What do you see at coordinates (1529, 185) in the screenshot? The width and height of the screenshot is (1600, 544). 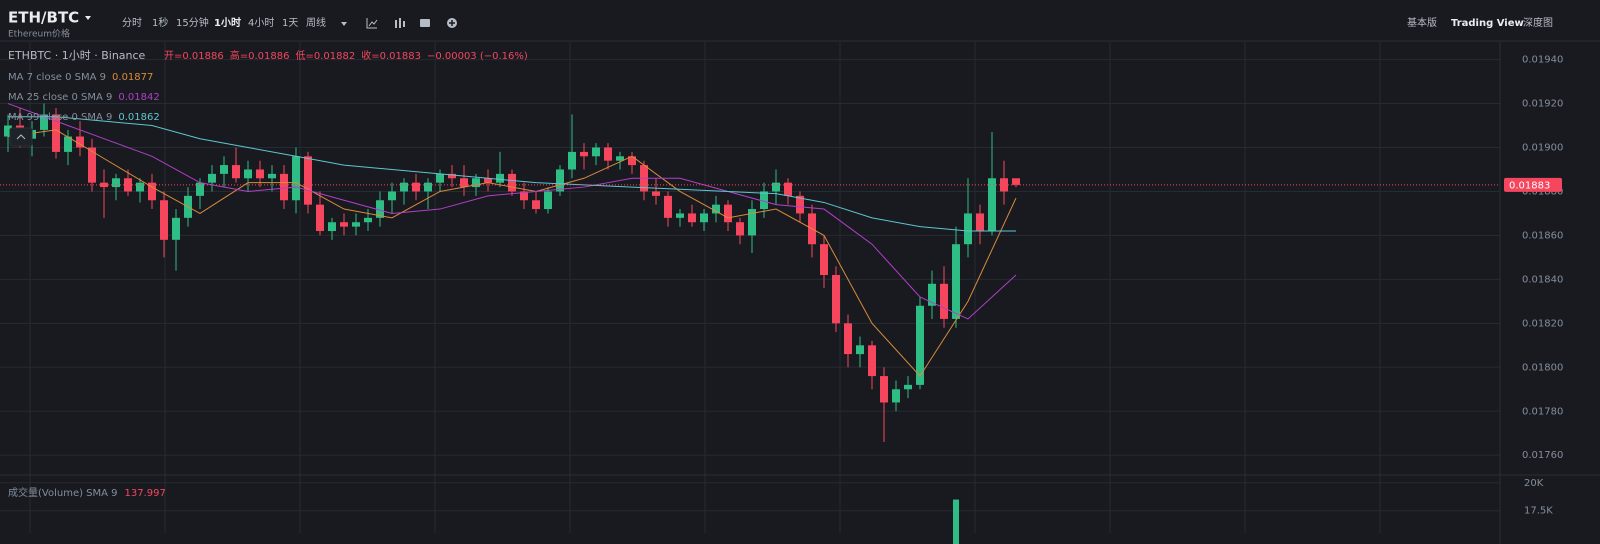 I see `last-price-label: 0.01883` at bounding box center [1529, 185].